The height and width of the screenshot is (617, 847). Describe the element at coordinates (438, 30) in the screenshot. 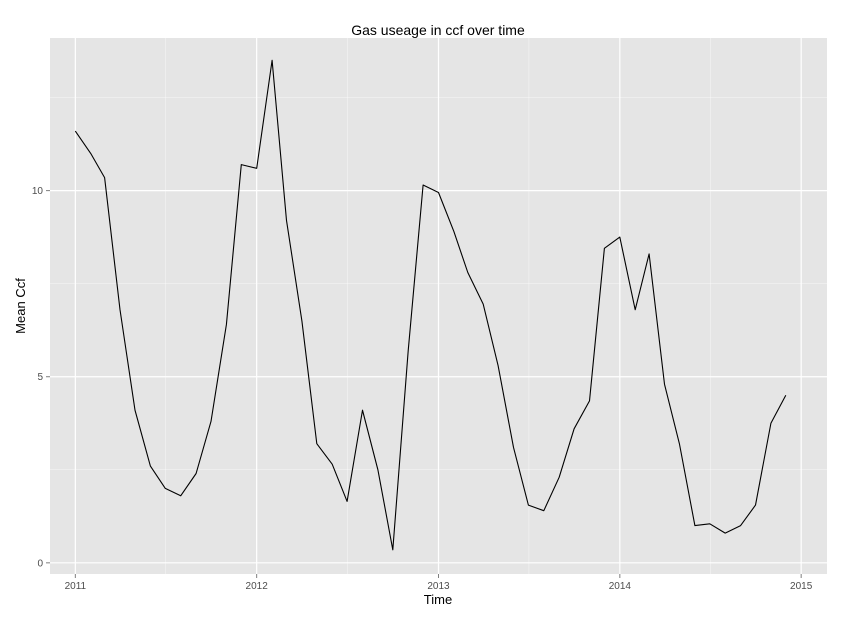

I see `chart-title: Gas useage in ccf over time` at that location.